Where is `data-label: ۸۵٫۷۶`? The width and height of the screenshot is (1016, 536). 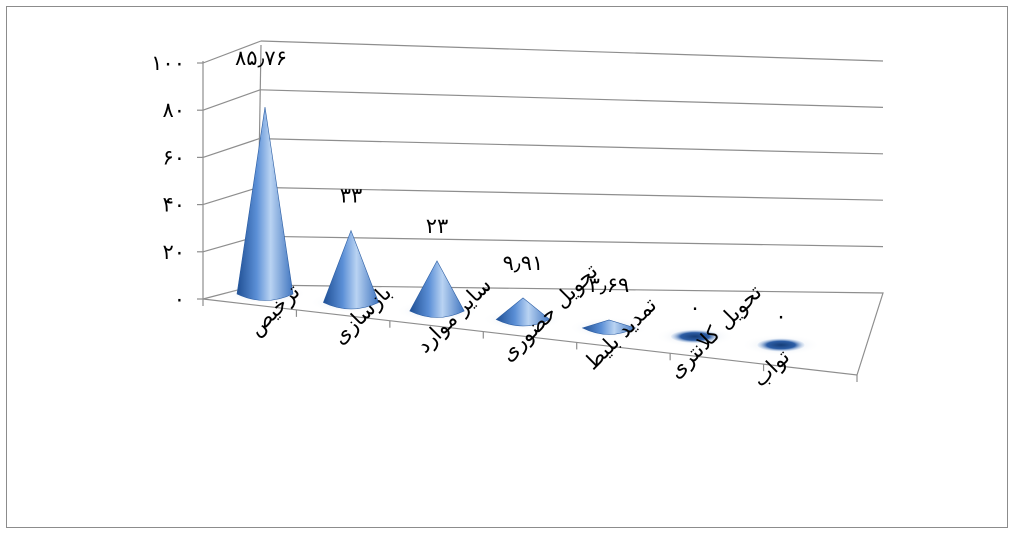
data-label: ۸۵٫۷۶ is located at coordinates (261, 58).